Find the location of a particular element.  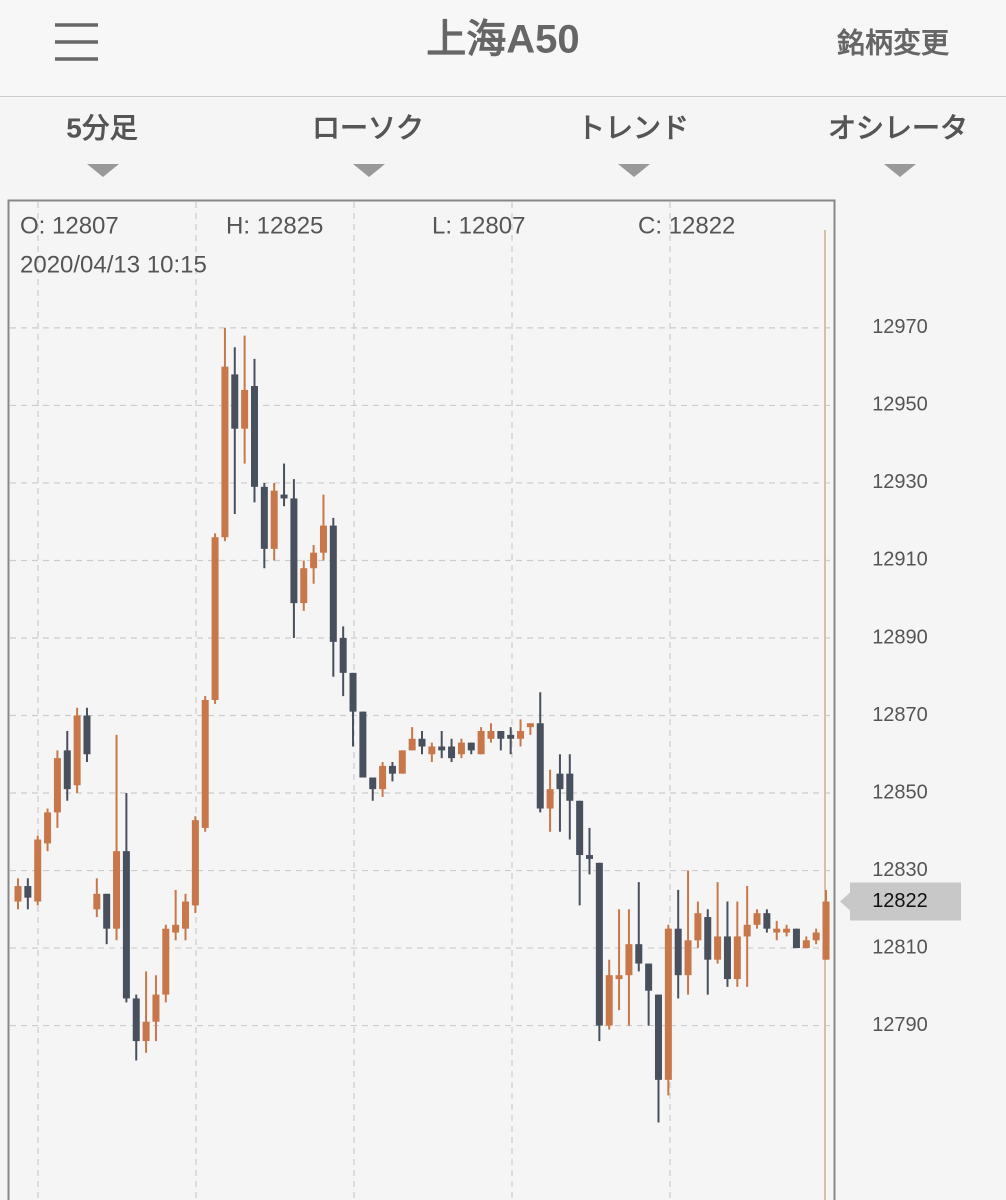

y-tick-label: 12830 is located at coordinates (900, 870).